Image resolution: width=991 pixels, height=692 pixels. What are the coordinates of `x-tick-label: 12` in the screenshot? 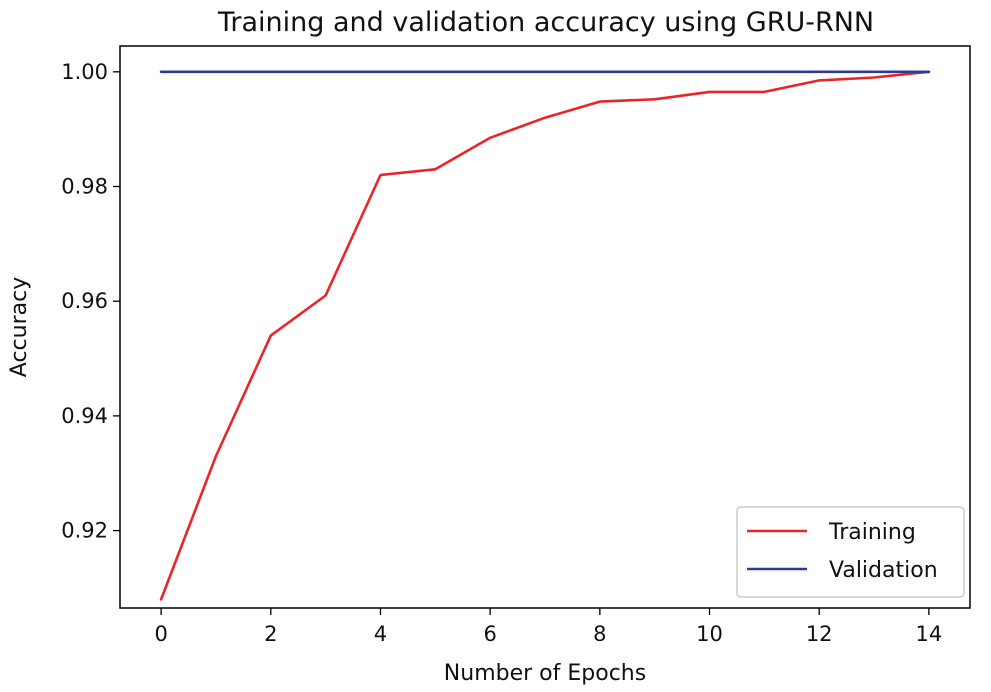 It's located at (819, 634).